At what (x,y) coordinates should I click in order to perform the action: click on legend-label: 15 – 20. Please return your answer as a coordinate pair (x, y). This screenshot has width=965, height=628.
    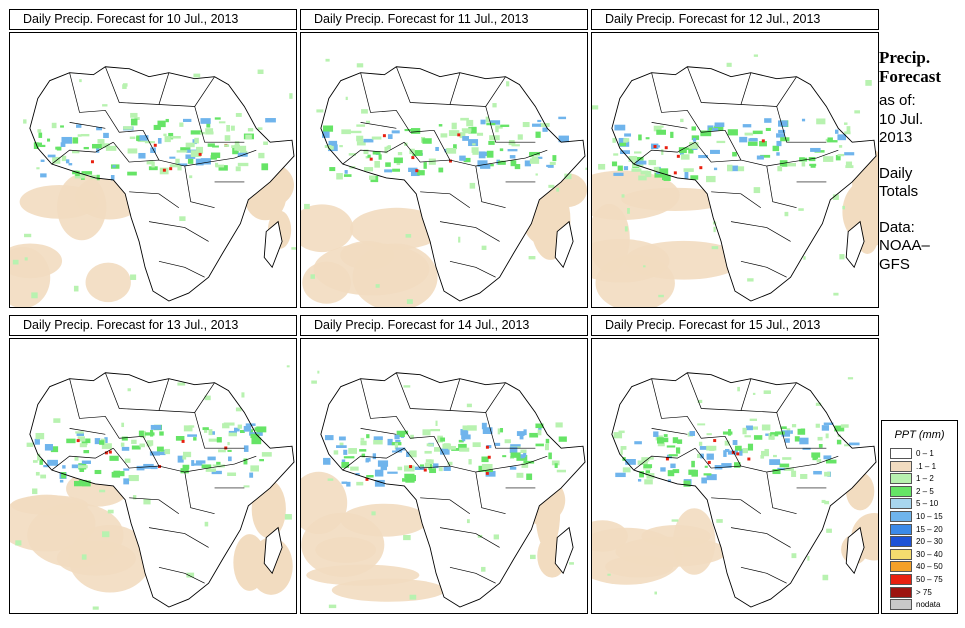
    Looking at the image, I should click on (929, 529).